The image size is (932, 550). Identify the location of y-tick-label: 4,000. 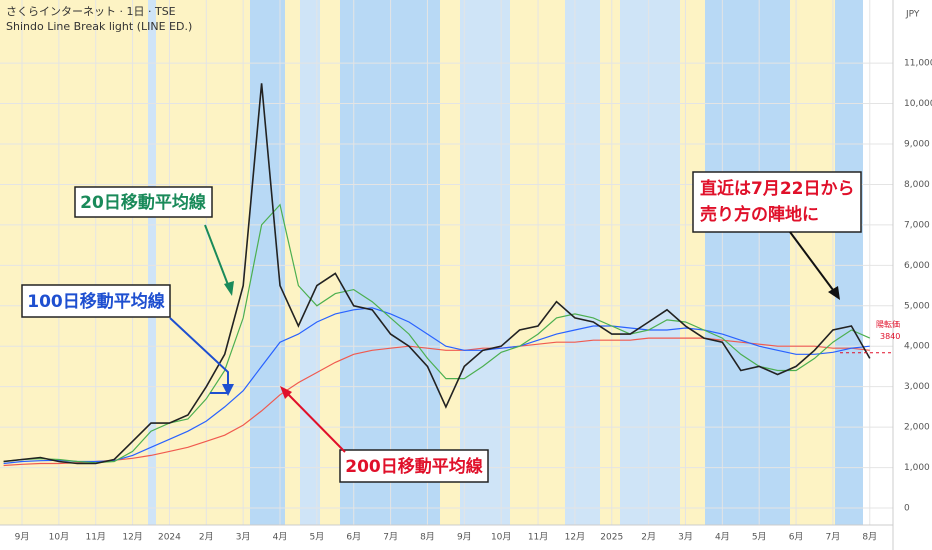
(917, 347).